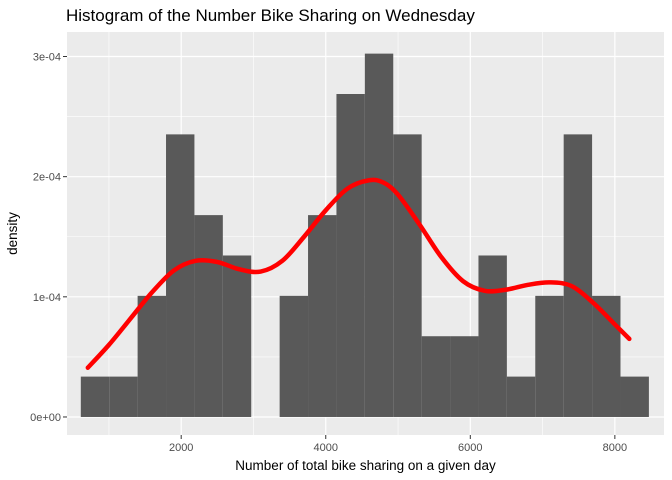 Image resolution: width=672 pixels, height=480 pixels. Describe the element at coordinates (12, 233) in the screenshot. I see `y-axis-title: density` at that location.